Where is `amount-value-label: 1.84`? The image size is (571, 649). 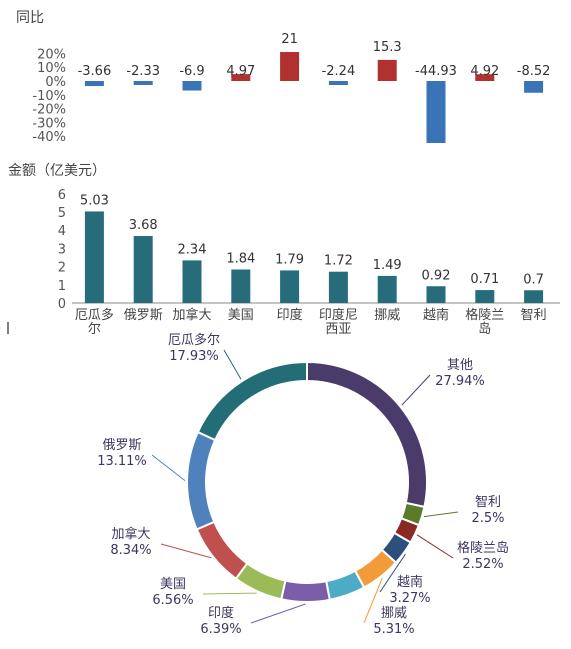
amount-value-label: 1.84 is located at coordinates (240, 259).